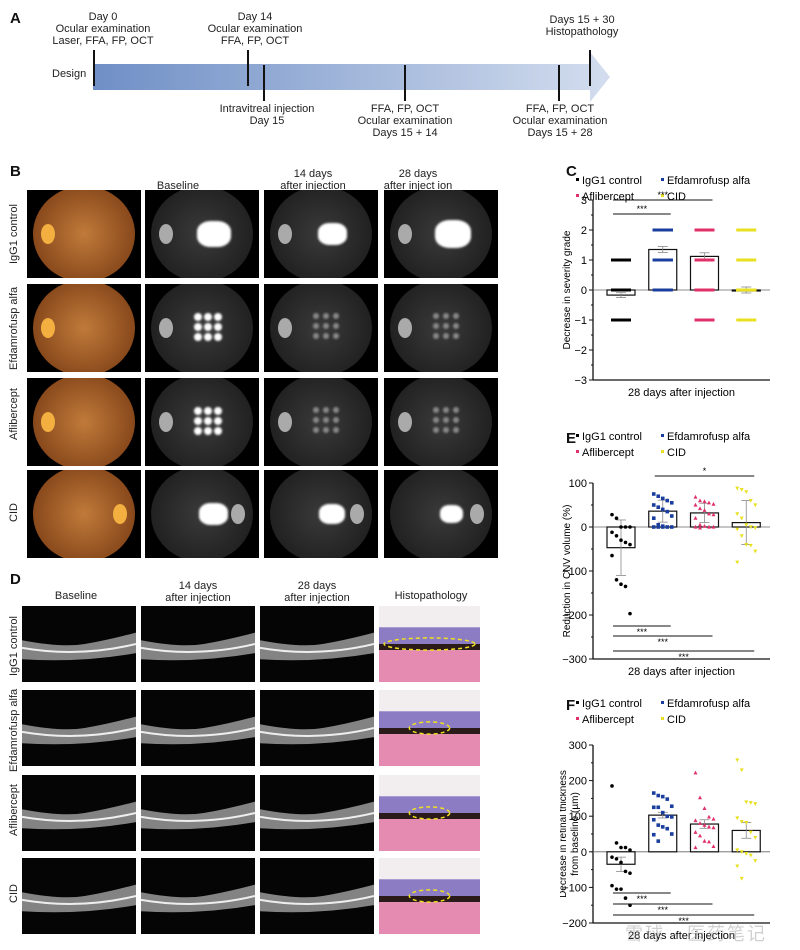  What do you see at coordinates (313, 180) in the screenshot?
I see `b-col-14days: 14 days after injection` at bounding box center [313, 180].